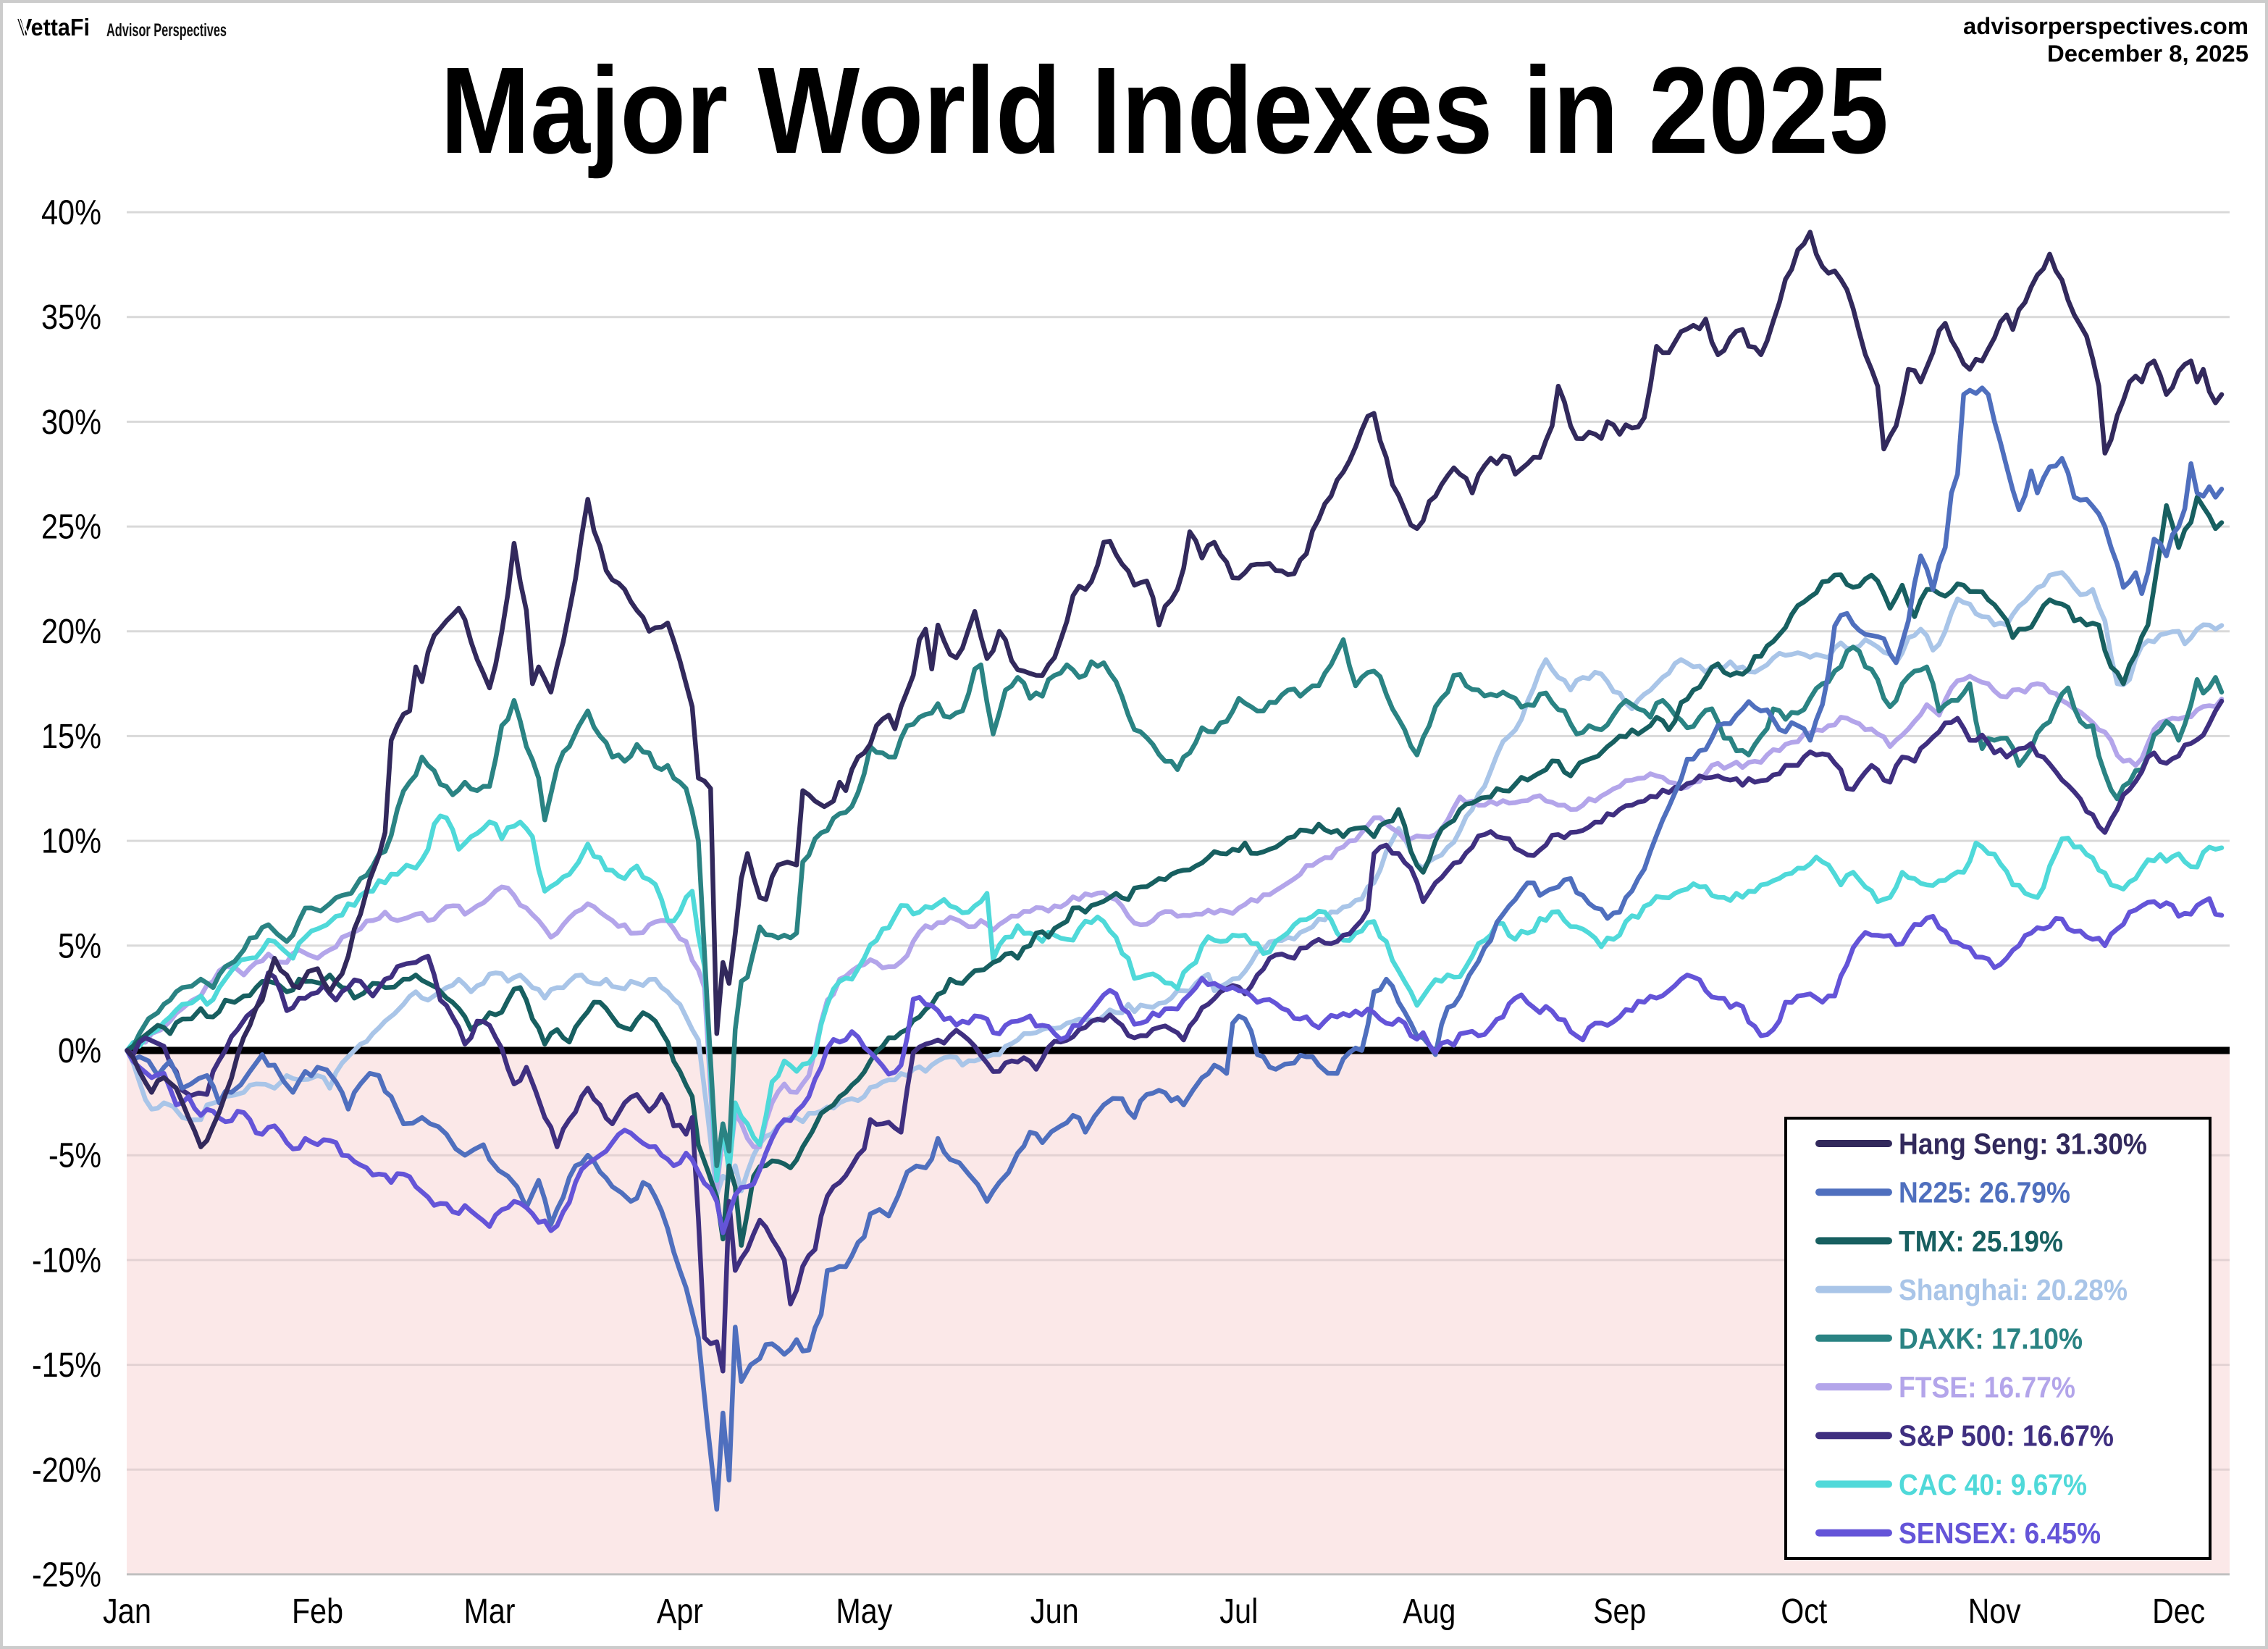 The height and width of the screenshot is (1649, 2268). What do you see at coordinates (66, 1365) in the screenshot?
I see `svg-text: -15%` at bounding box center [66, 1365].